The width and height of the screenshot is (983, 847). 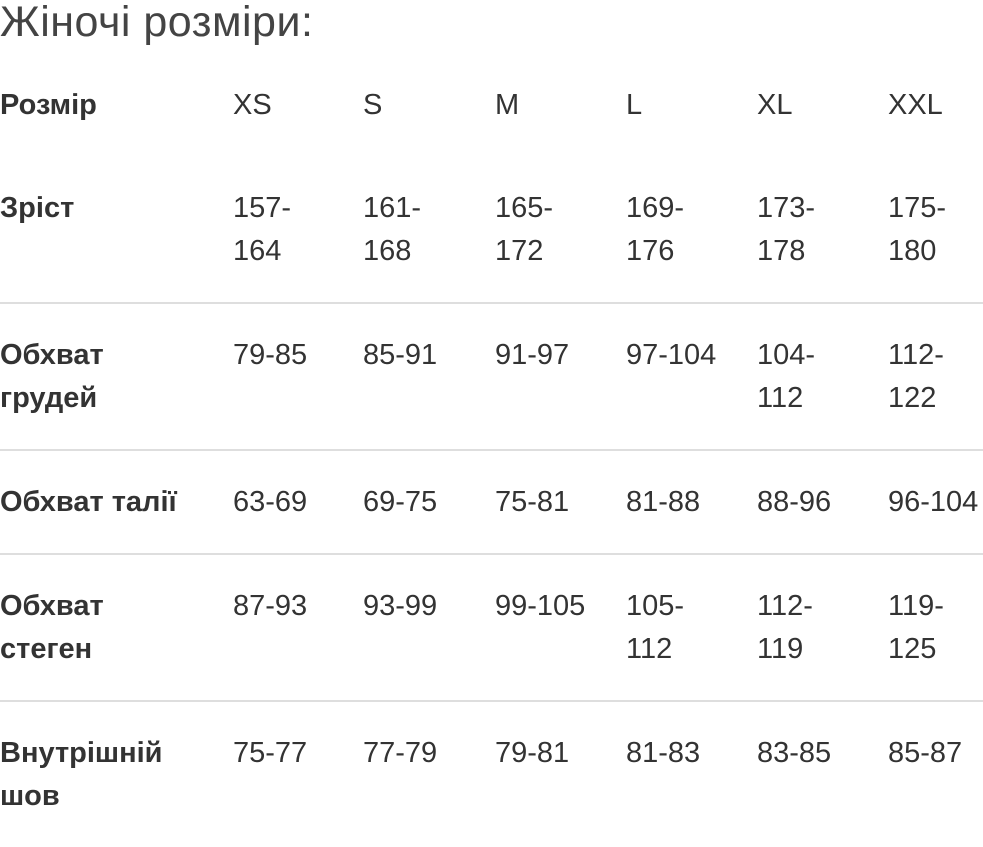 What do you see at coordinates (655, 229) in the screenshot?
I see `table-cell: 169-176` at bounding box center [655, 229].